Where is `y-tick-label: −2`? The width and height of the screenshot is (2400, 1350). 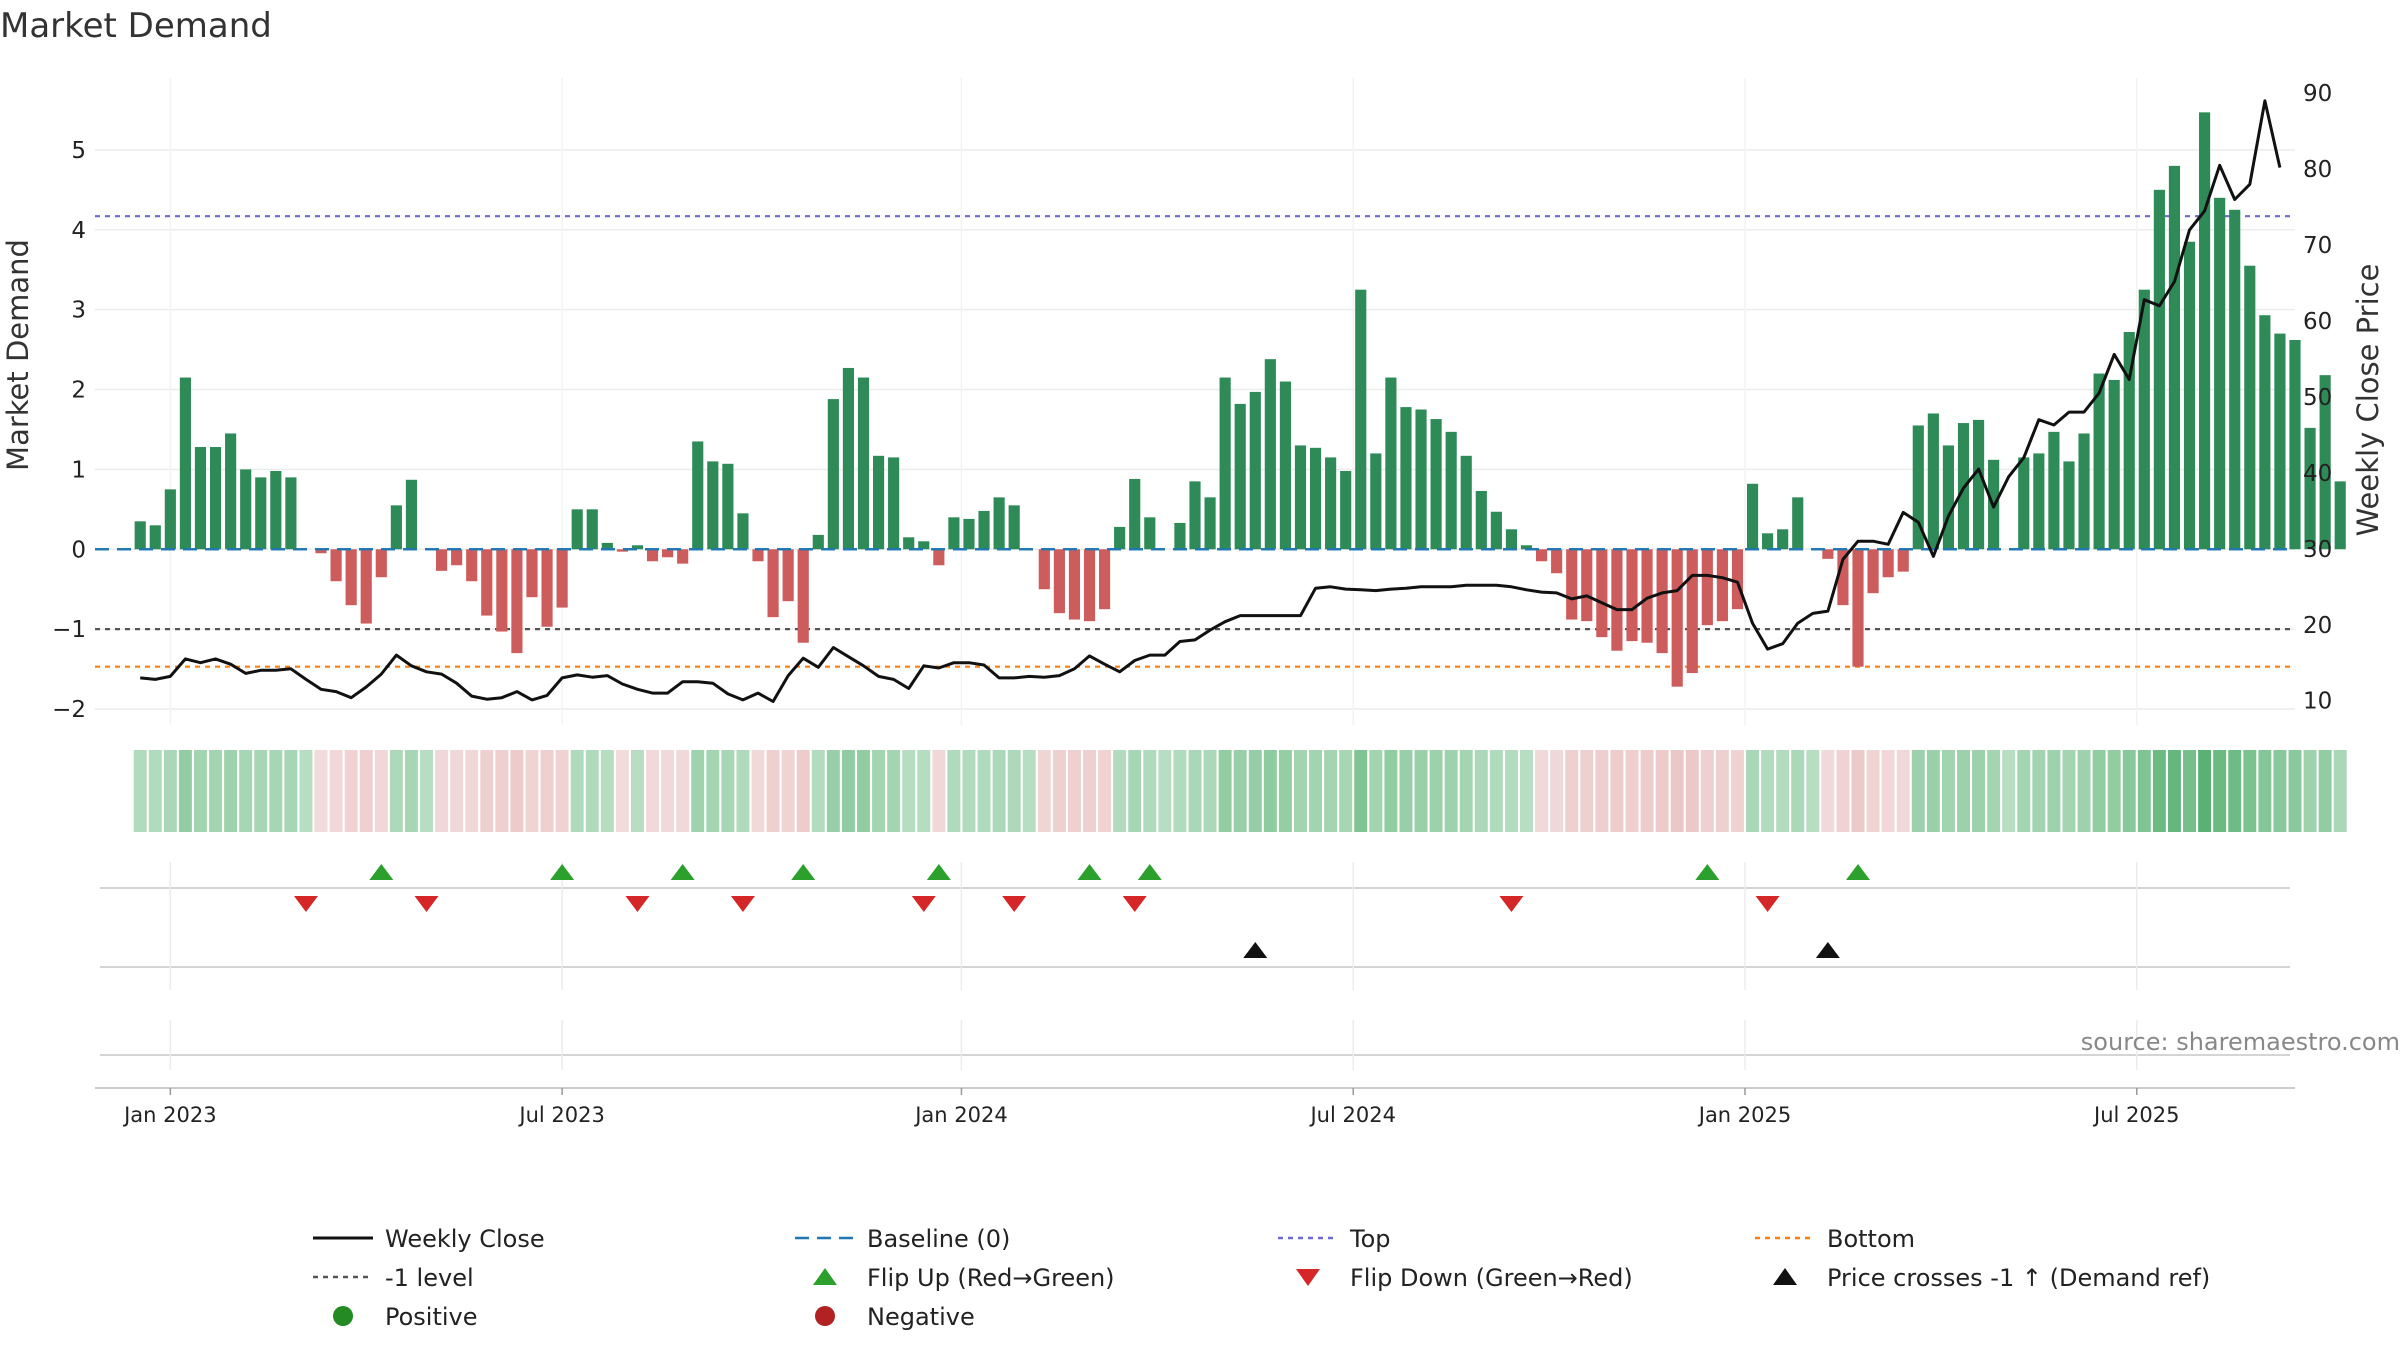
y-tick-label: −2 is located at coordinates (69, 710).